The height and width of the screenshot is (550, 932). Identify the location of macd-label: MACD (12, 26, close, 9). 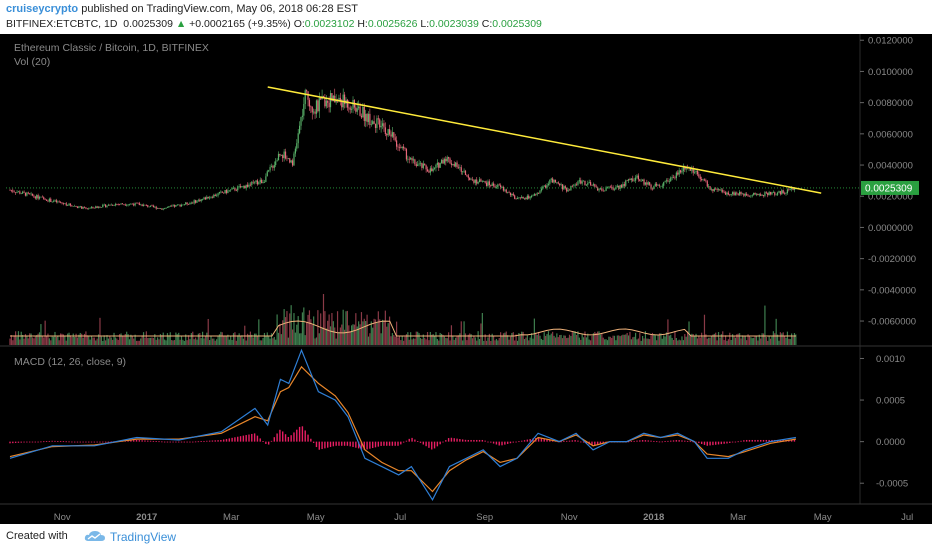
(70, 362).